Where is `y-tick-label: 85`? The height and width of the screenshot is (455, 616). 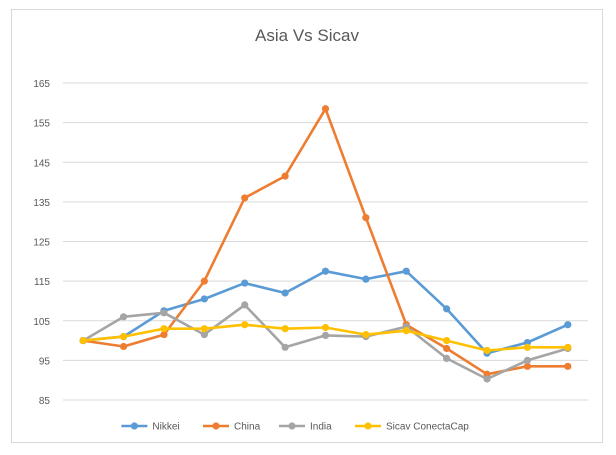
y-tick-label: 85 is located at coordinates (45, 401).